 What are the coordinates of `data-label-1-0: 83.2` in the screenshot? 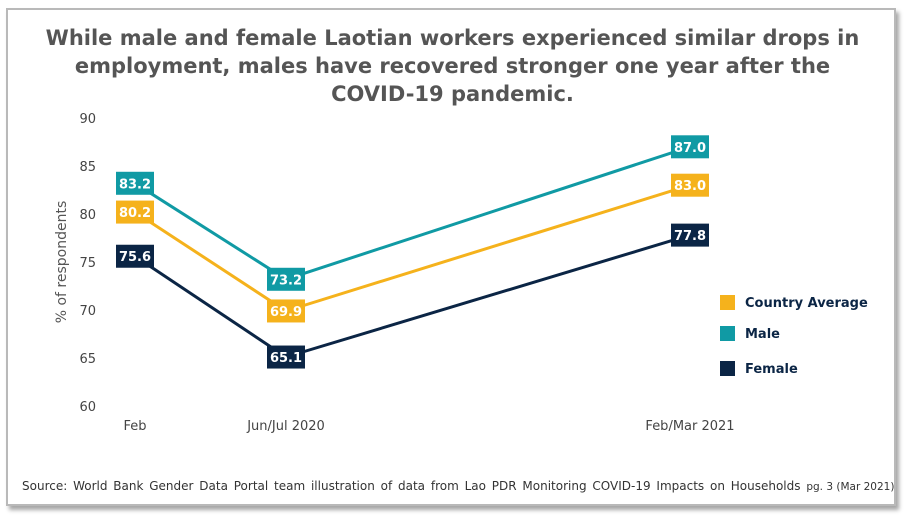 It's located at (135, 184).